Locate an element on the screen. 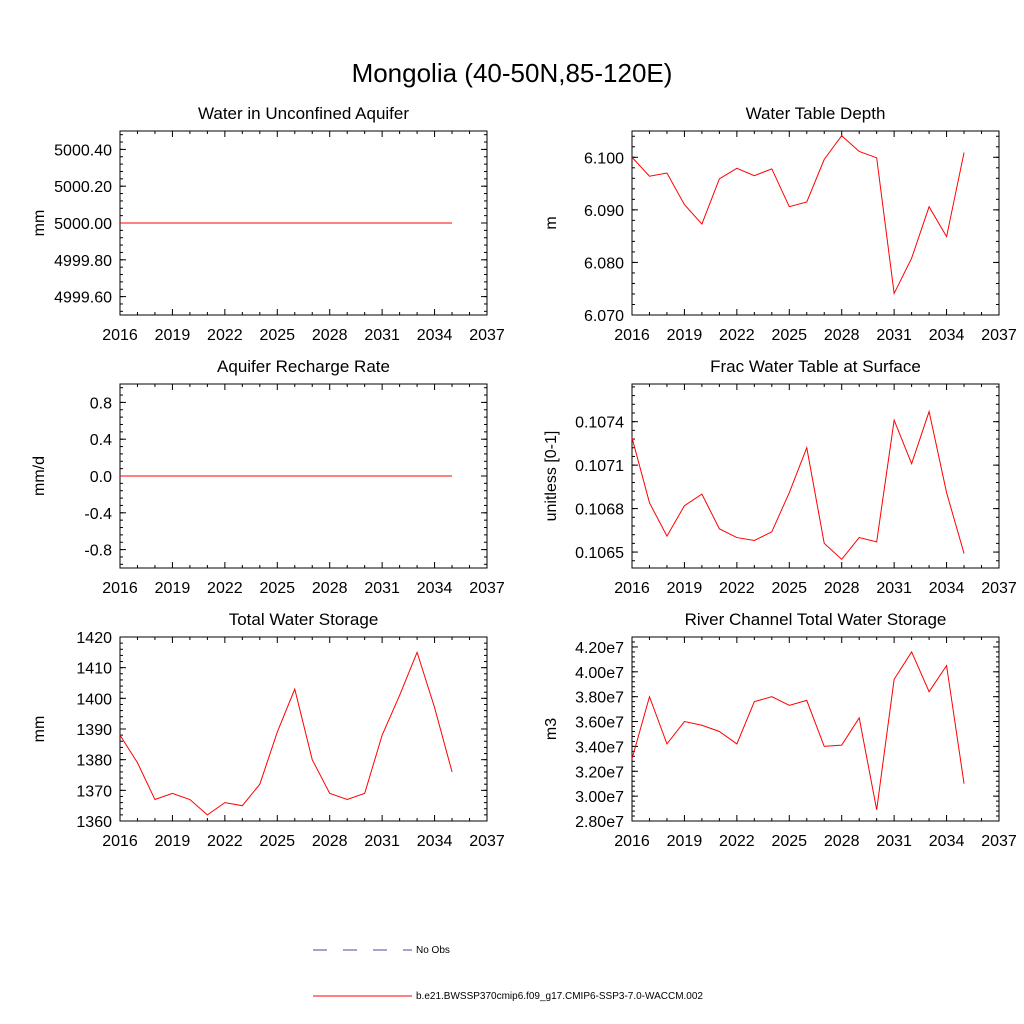  y-tick-label: 3.40e7 is located at coordinates (599, 747).